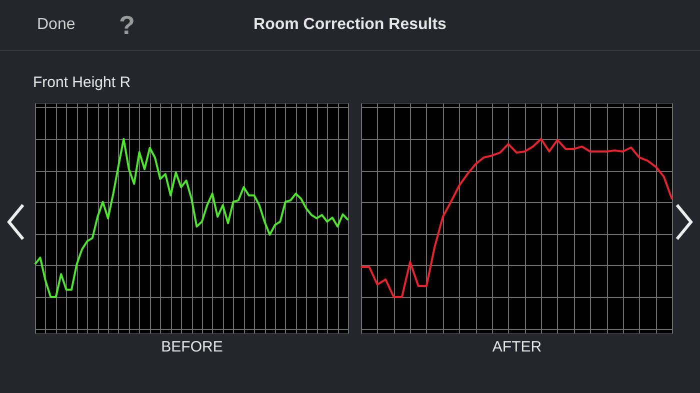  What do you see at coordinates (56, 25) in the screenshot?
I see `text: Done` at bounding box center [56, 25].